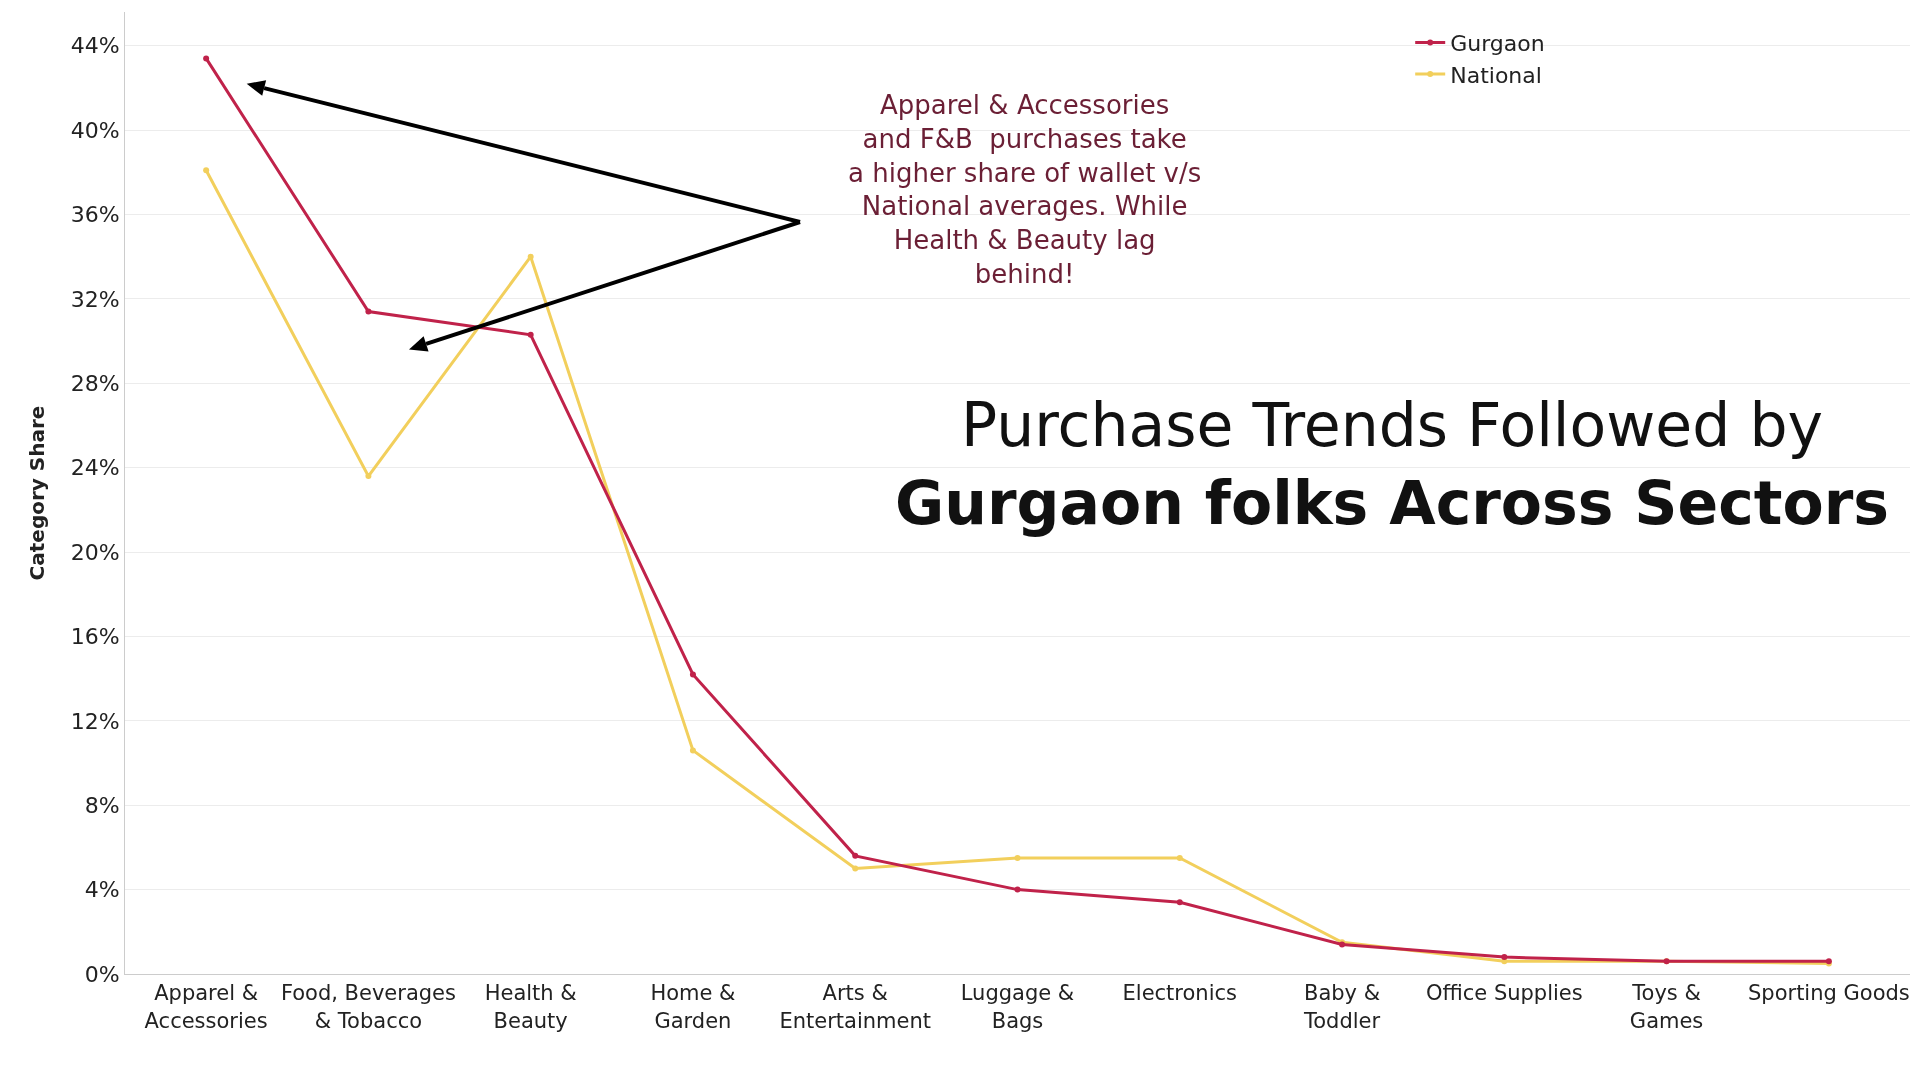 Image resolution: width=1920 pixels, height=1080 pixels. I want to click on y-tick-label: 44%, so click(95, 46).